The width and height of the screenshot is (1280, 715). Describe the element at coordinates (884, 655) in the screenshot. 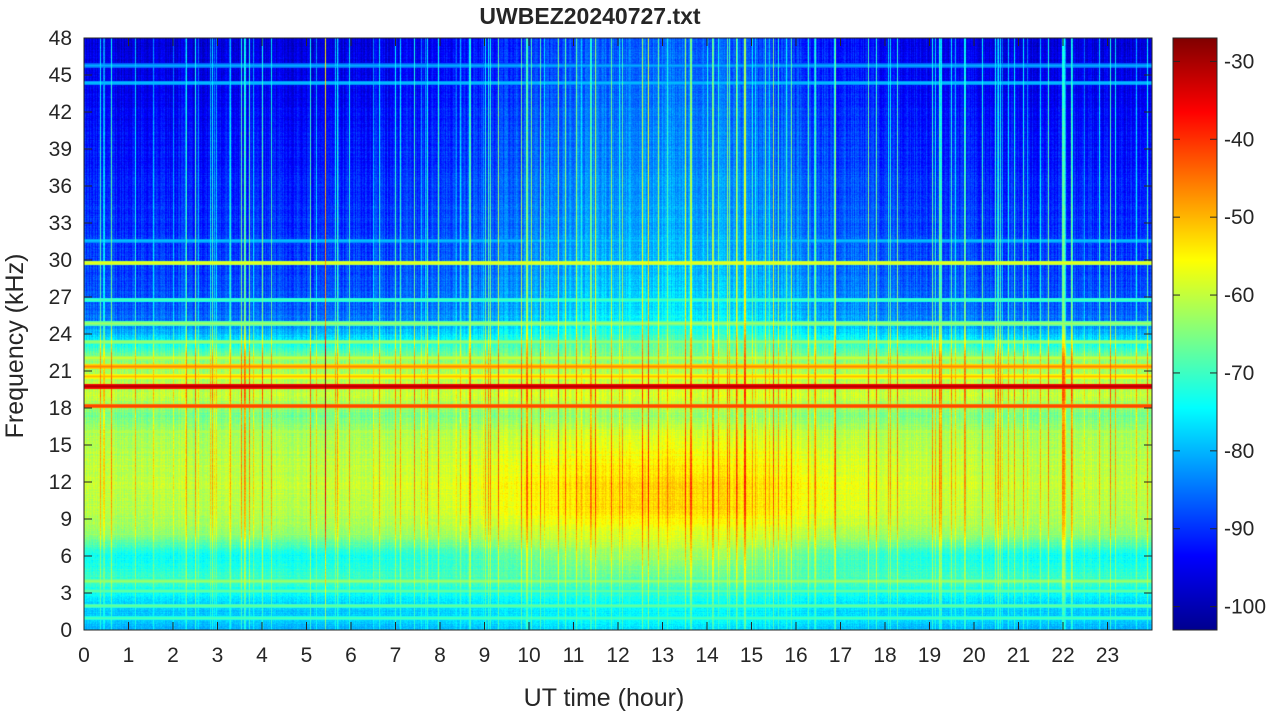

I see `x-tick-label: 18` at that location.